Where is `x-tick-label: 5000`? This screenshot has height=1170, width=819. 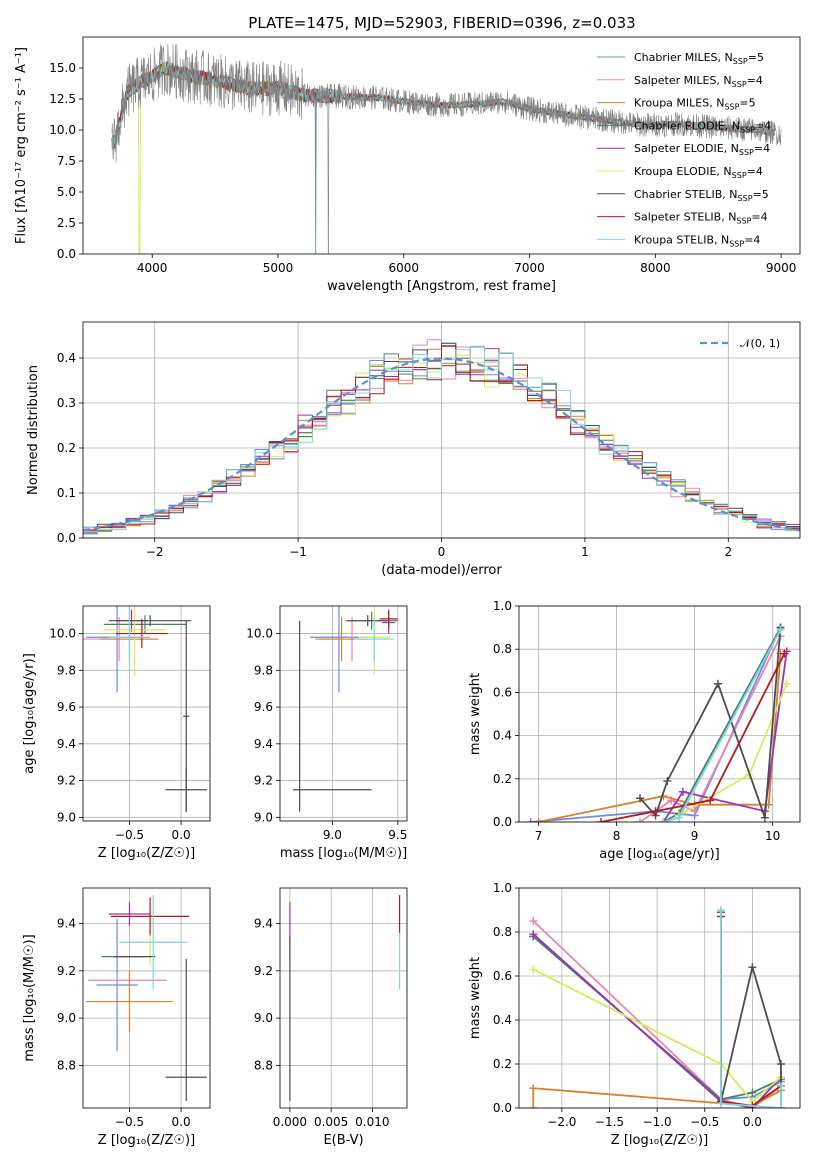 x-tick-label: 5000 is located at coordinates (278, 268).